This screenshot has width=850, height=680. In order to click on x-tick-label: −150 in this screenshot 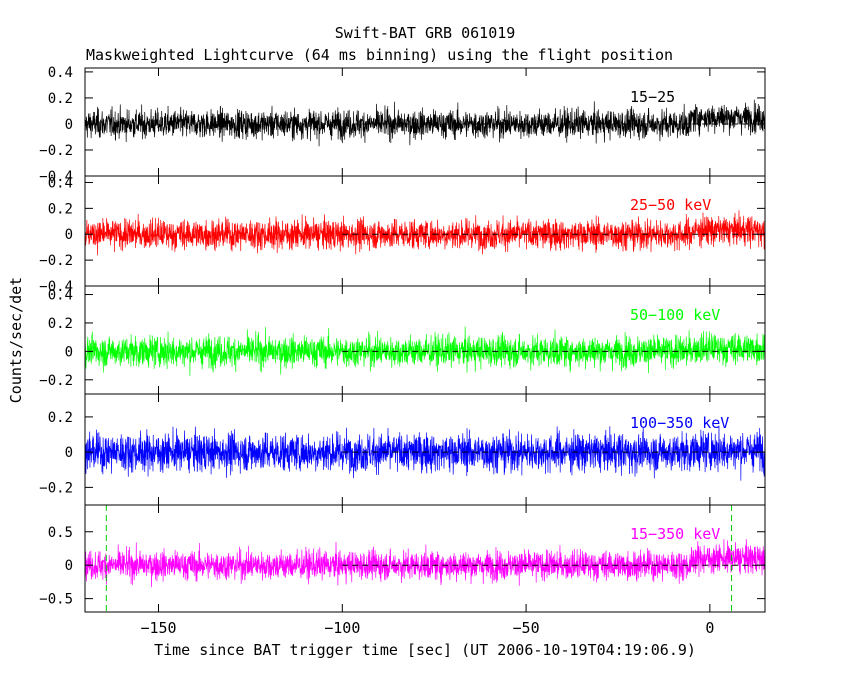, I will do `click(158, 628)`.